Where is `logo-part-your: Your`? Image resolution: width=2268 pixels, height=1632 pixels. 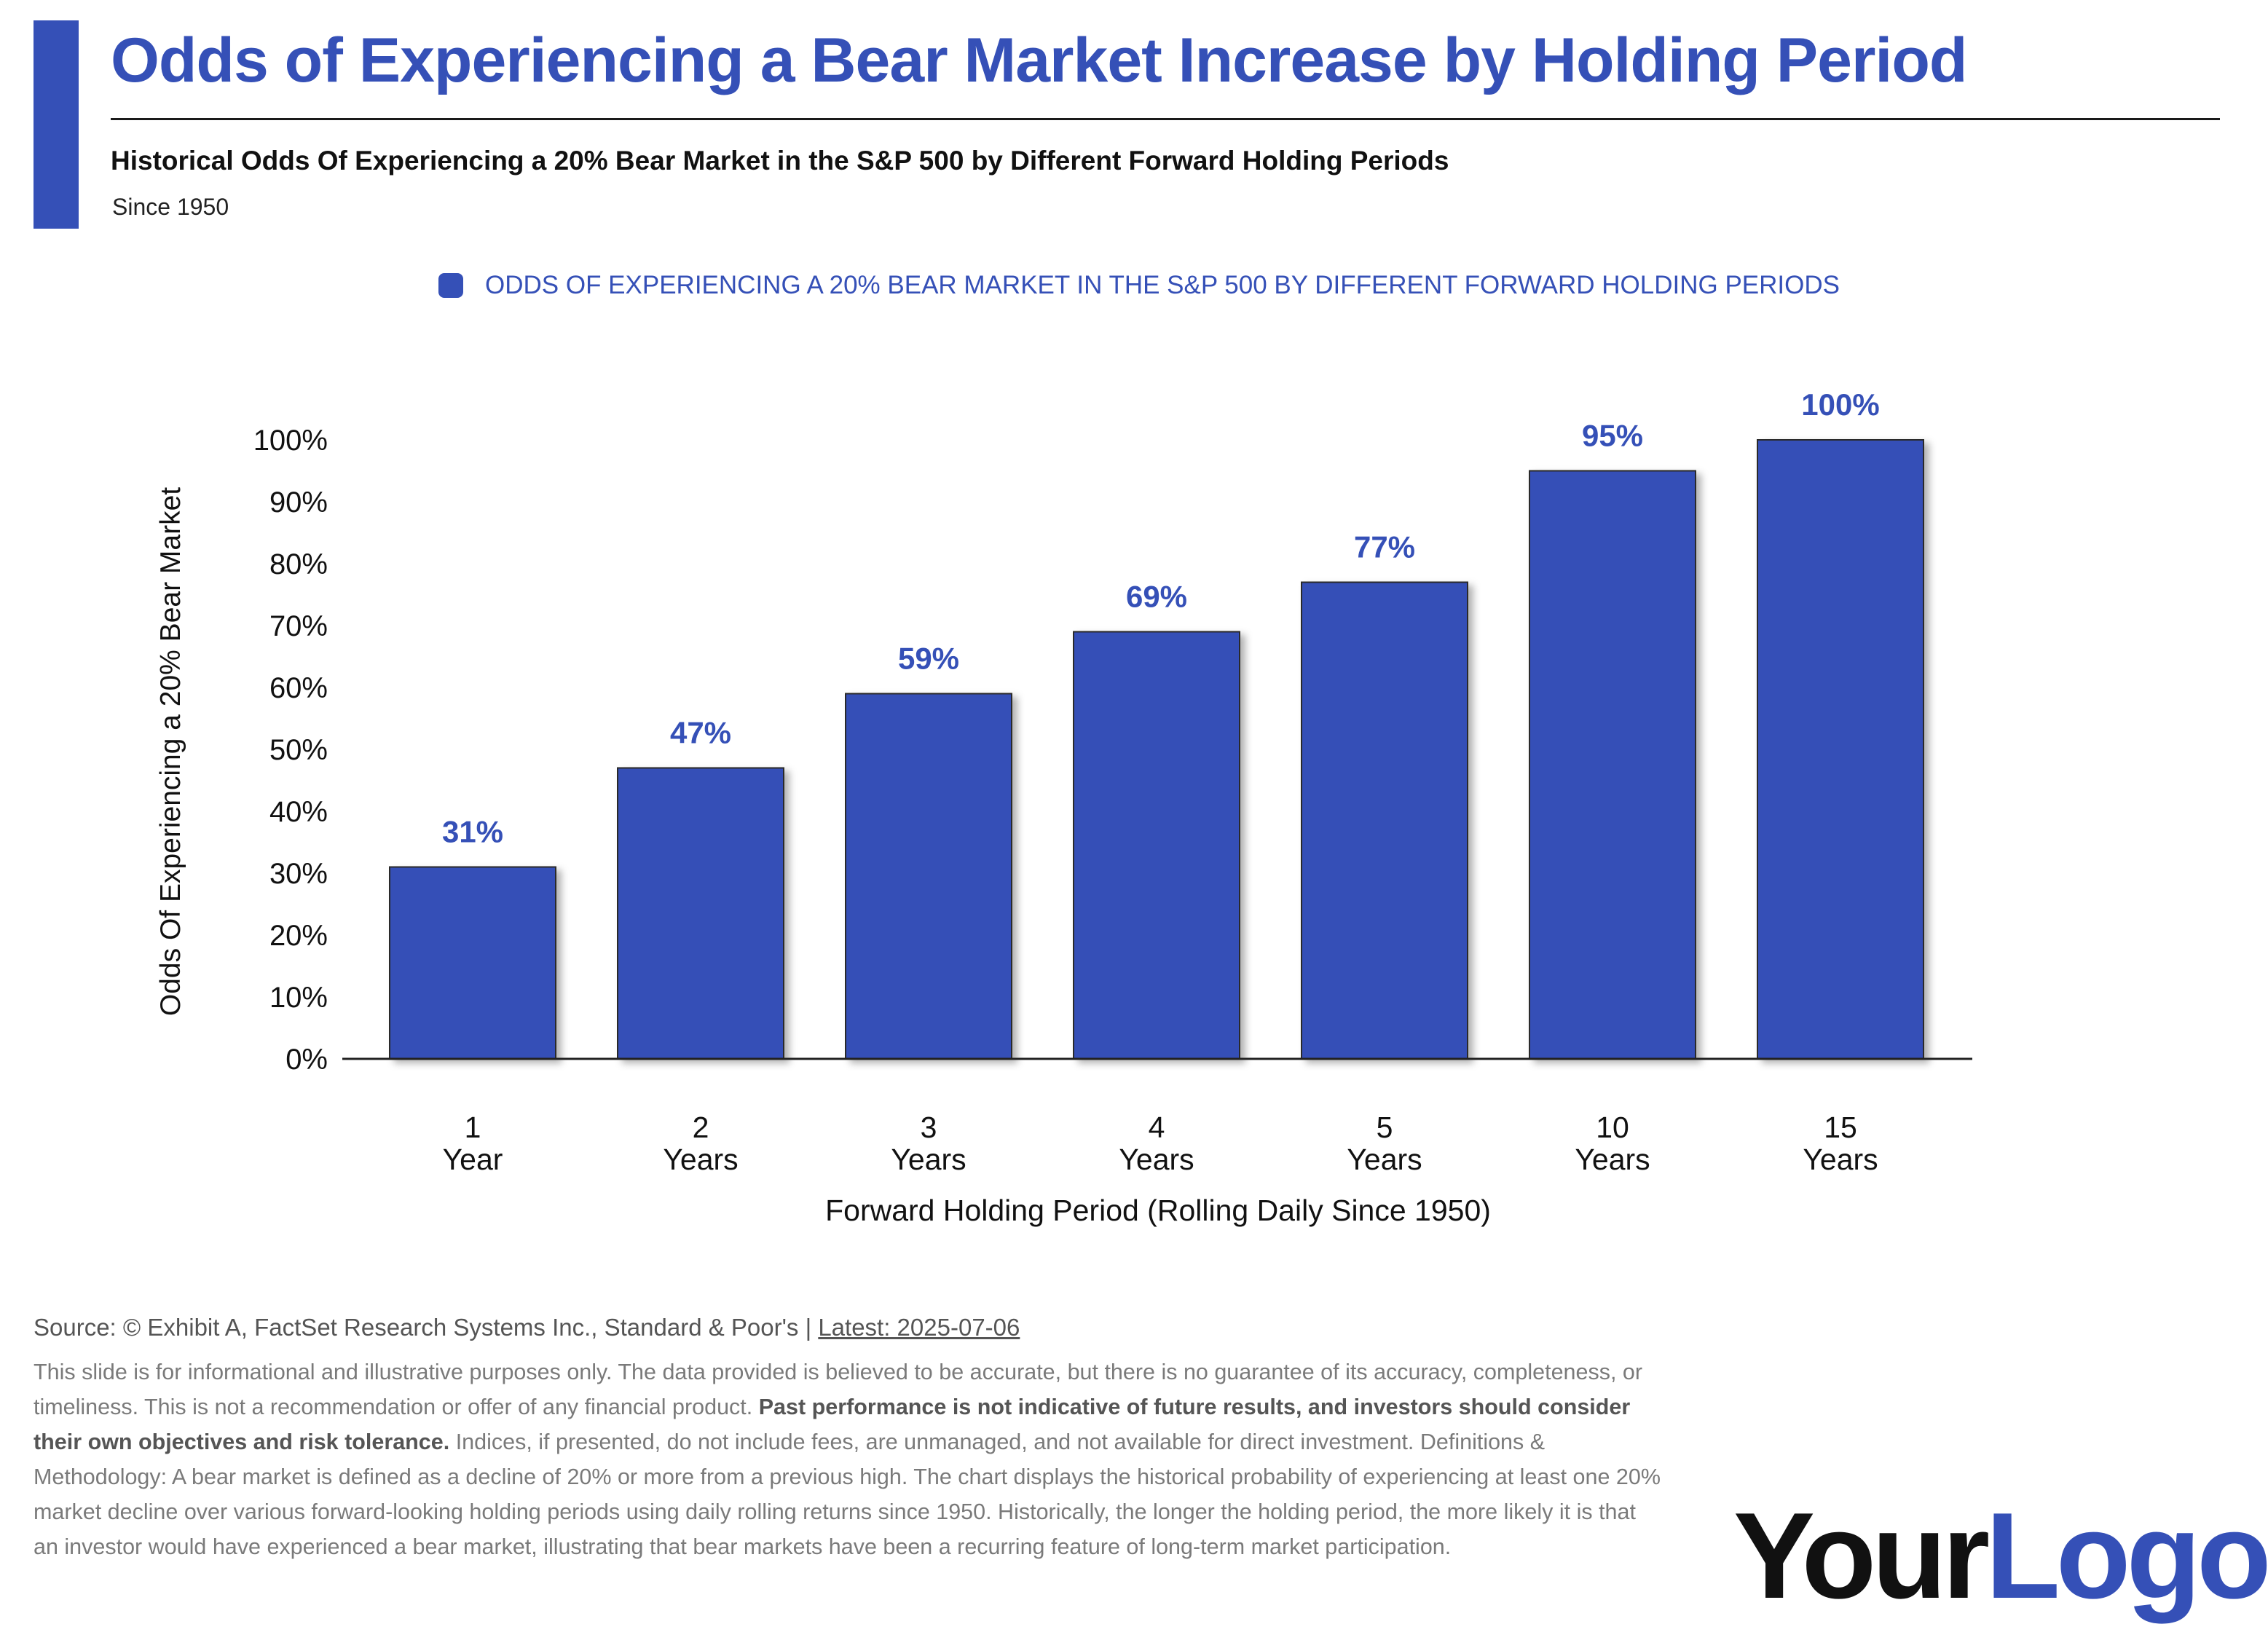
logo-part-your: Your is located at coordinates (1861, 1555).